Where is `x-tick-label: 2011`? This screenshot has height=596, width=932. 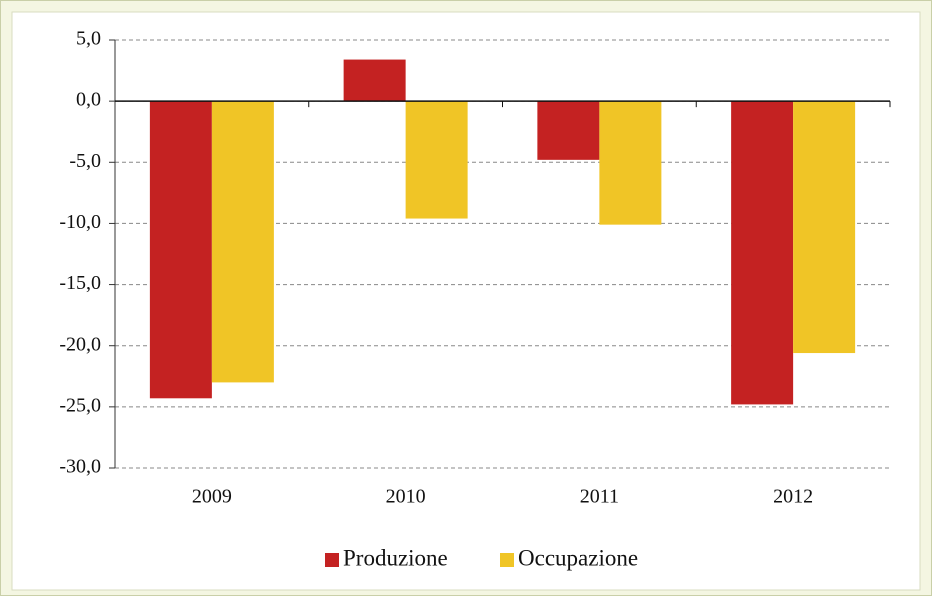
x-tick-label: 2011 is located at coordinates (599, 497).